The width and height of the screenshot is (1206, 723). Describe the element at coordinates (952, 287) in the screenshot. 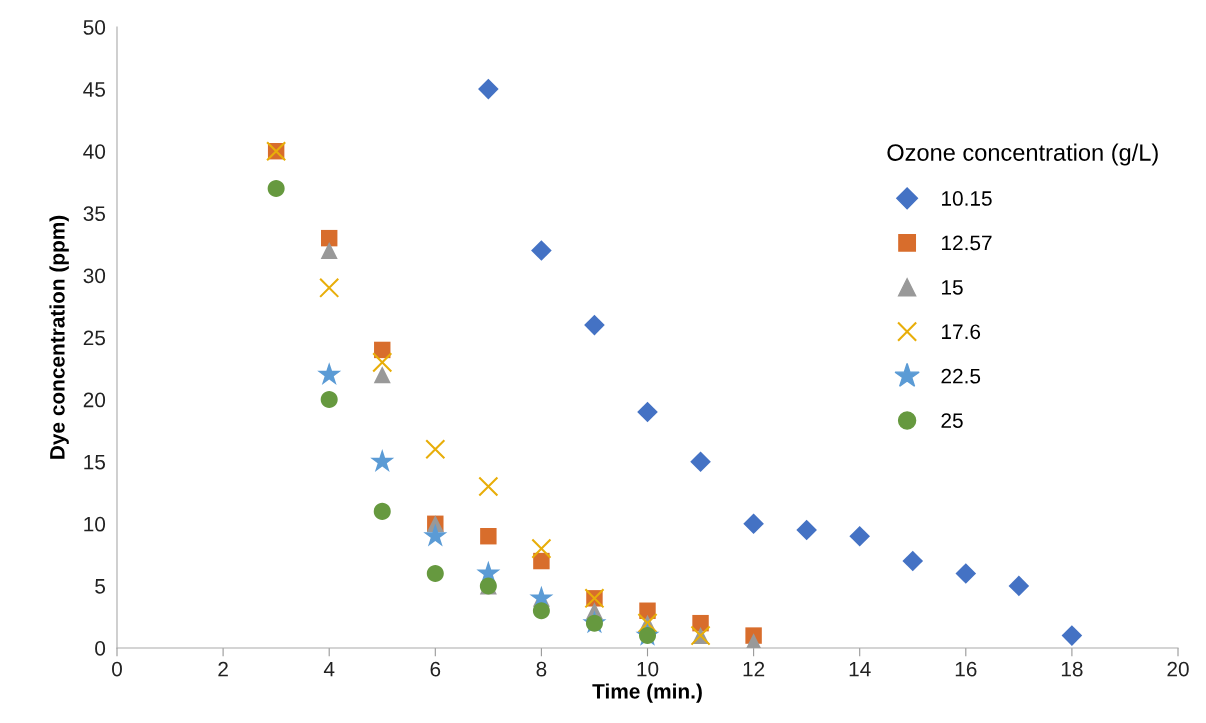

I see `legend-label: 15` at that location.